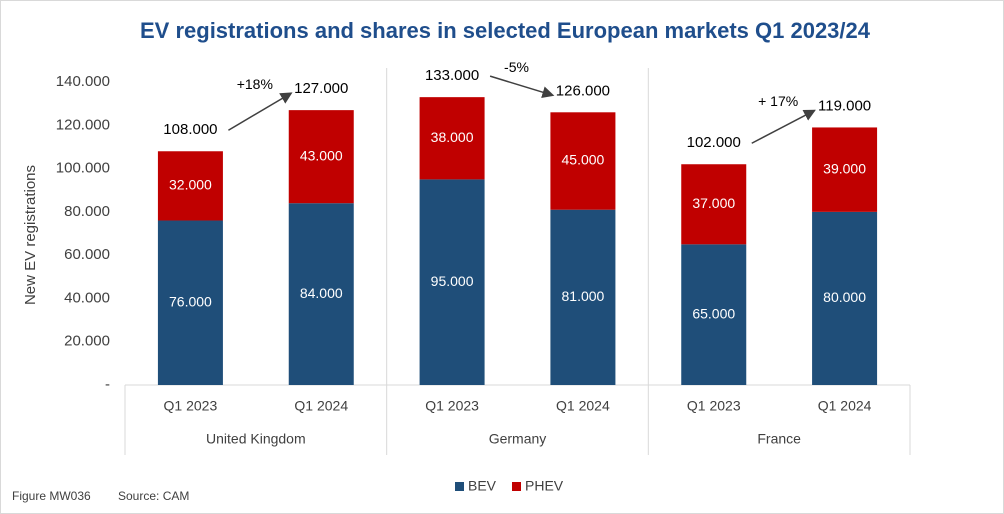  I want to click on value-label: 65.000, so click(713, 313).